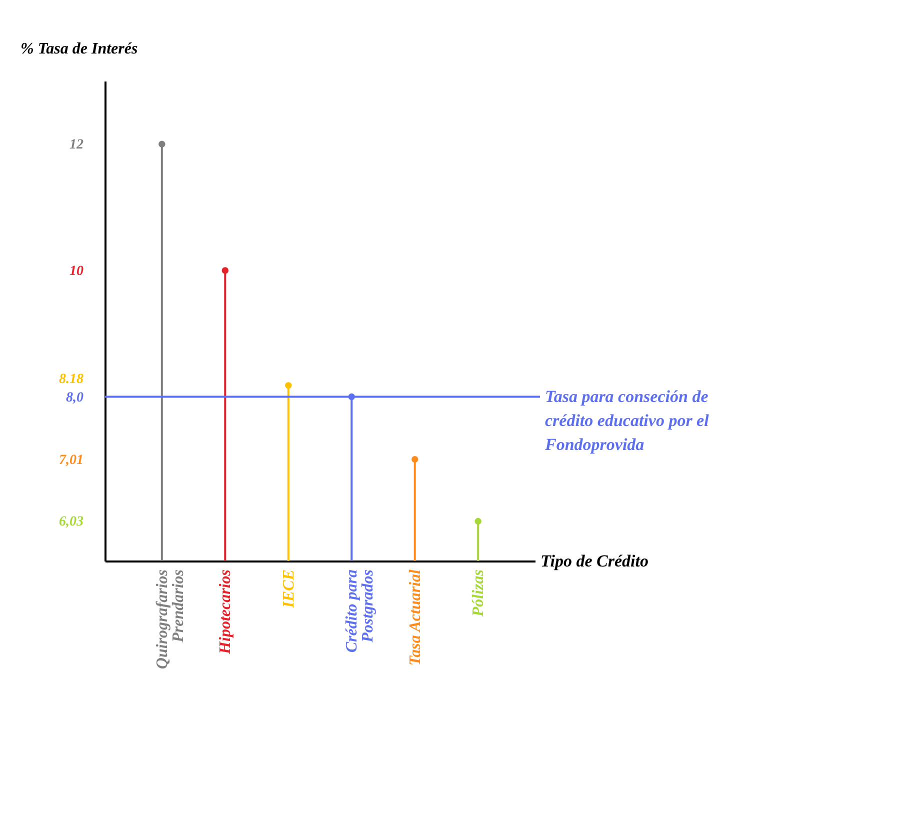  What do you see at coordinates (170, 620) in the screenshot?
I see `x-tick-label: Quirografarios Prendarios` at bounding box center [170, 620].